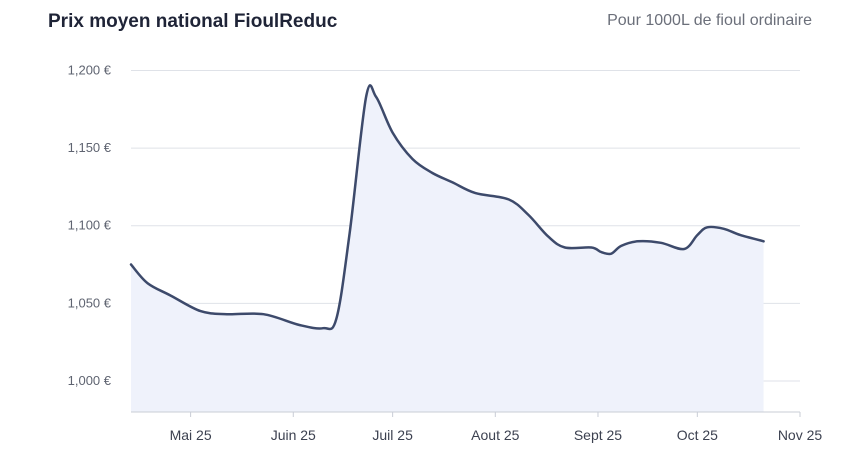 The image size is (867, 453). I want to click on x-tick-label: Nov 25, so click(800, 435).